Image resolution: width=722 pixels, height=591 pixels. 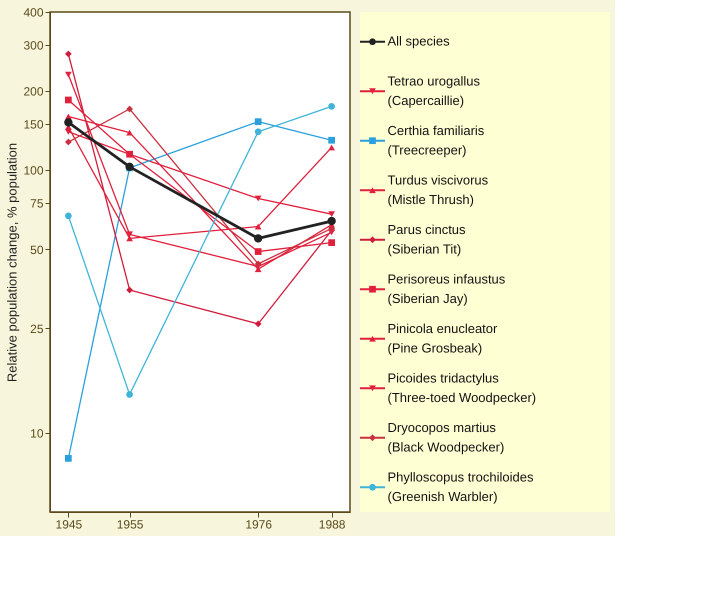 I want to click on y-tick-label: 400, so click(x=33, y=13).